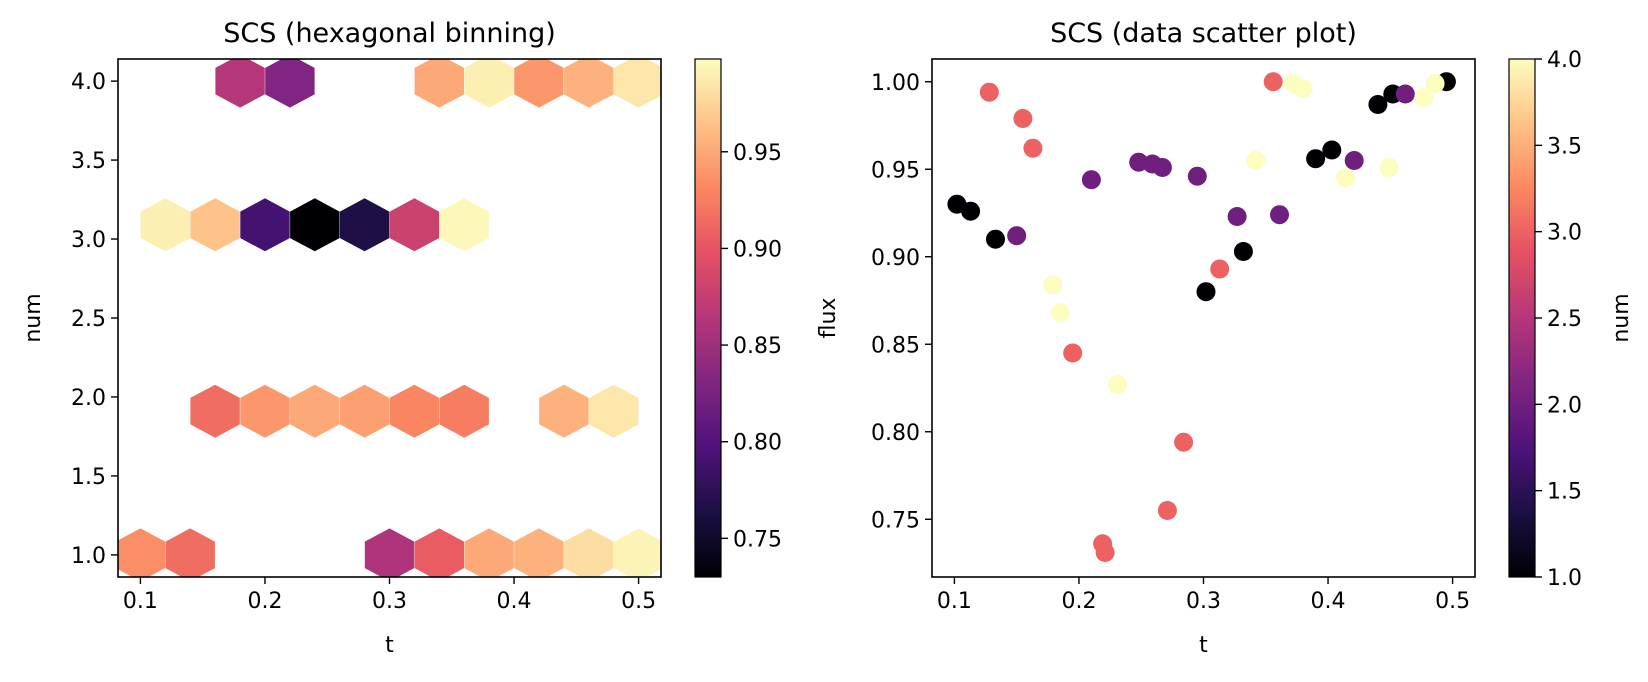 The width and height of the screenshot is (1648, 682). What do you see at coordinates (33, 317) in the screenshot?
I see `hexbin-y-label: num` at bounding box center [33, 317].